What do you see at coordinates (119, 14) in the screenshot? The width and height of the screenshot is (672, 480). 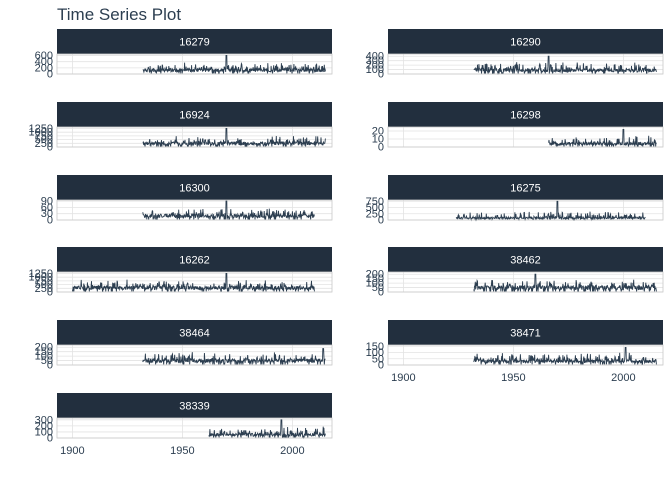 I see `plot-title: Time Series Plot` at bounding box center [119, 14].